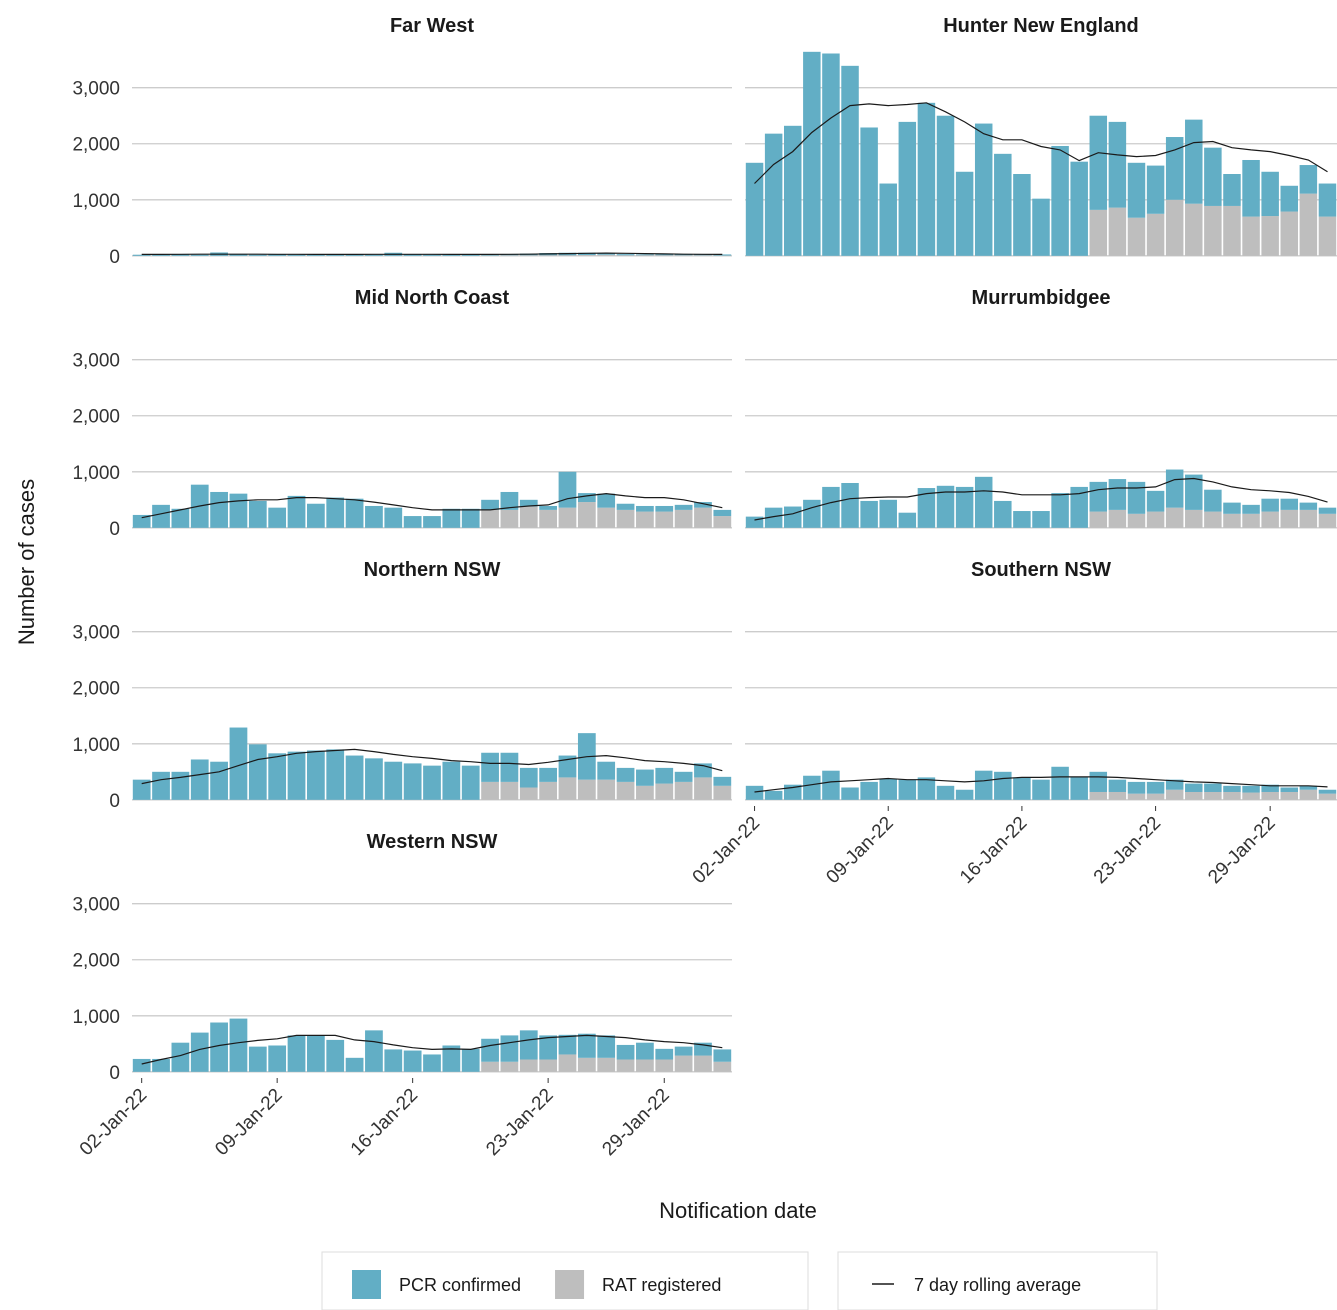 Image resolution: width=1337 pixels, height=1310 pixels. Describe the element at coordinates (997, 1285) in the screenshot. I see `legend-label: 7 day rolling average` at that location.